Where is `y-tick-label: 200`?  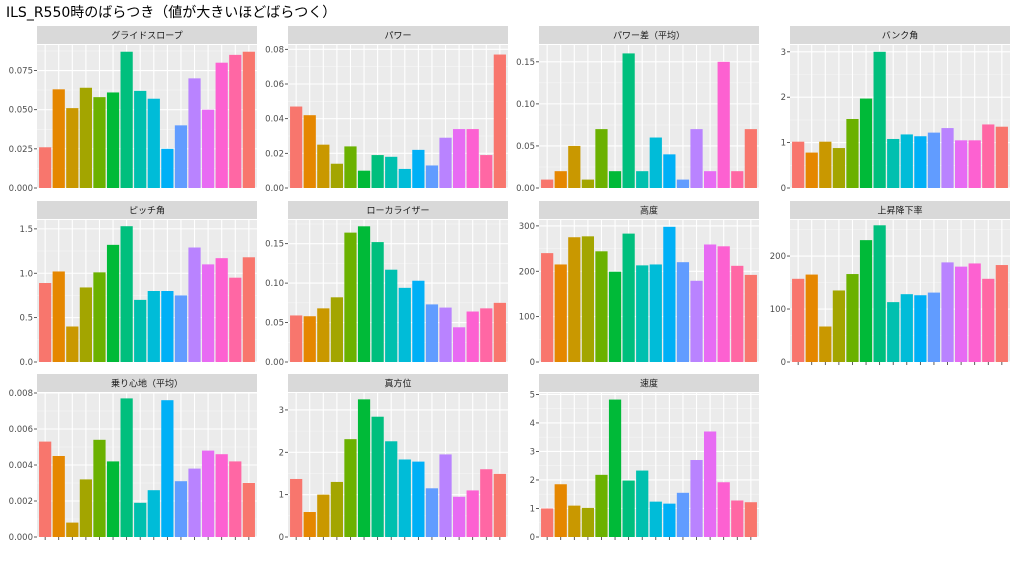
y-tick-label: 200 is located at coordinates (778, 257).